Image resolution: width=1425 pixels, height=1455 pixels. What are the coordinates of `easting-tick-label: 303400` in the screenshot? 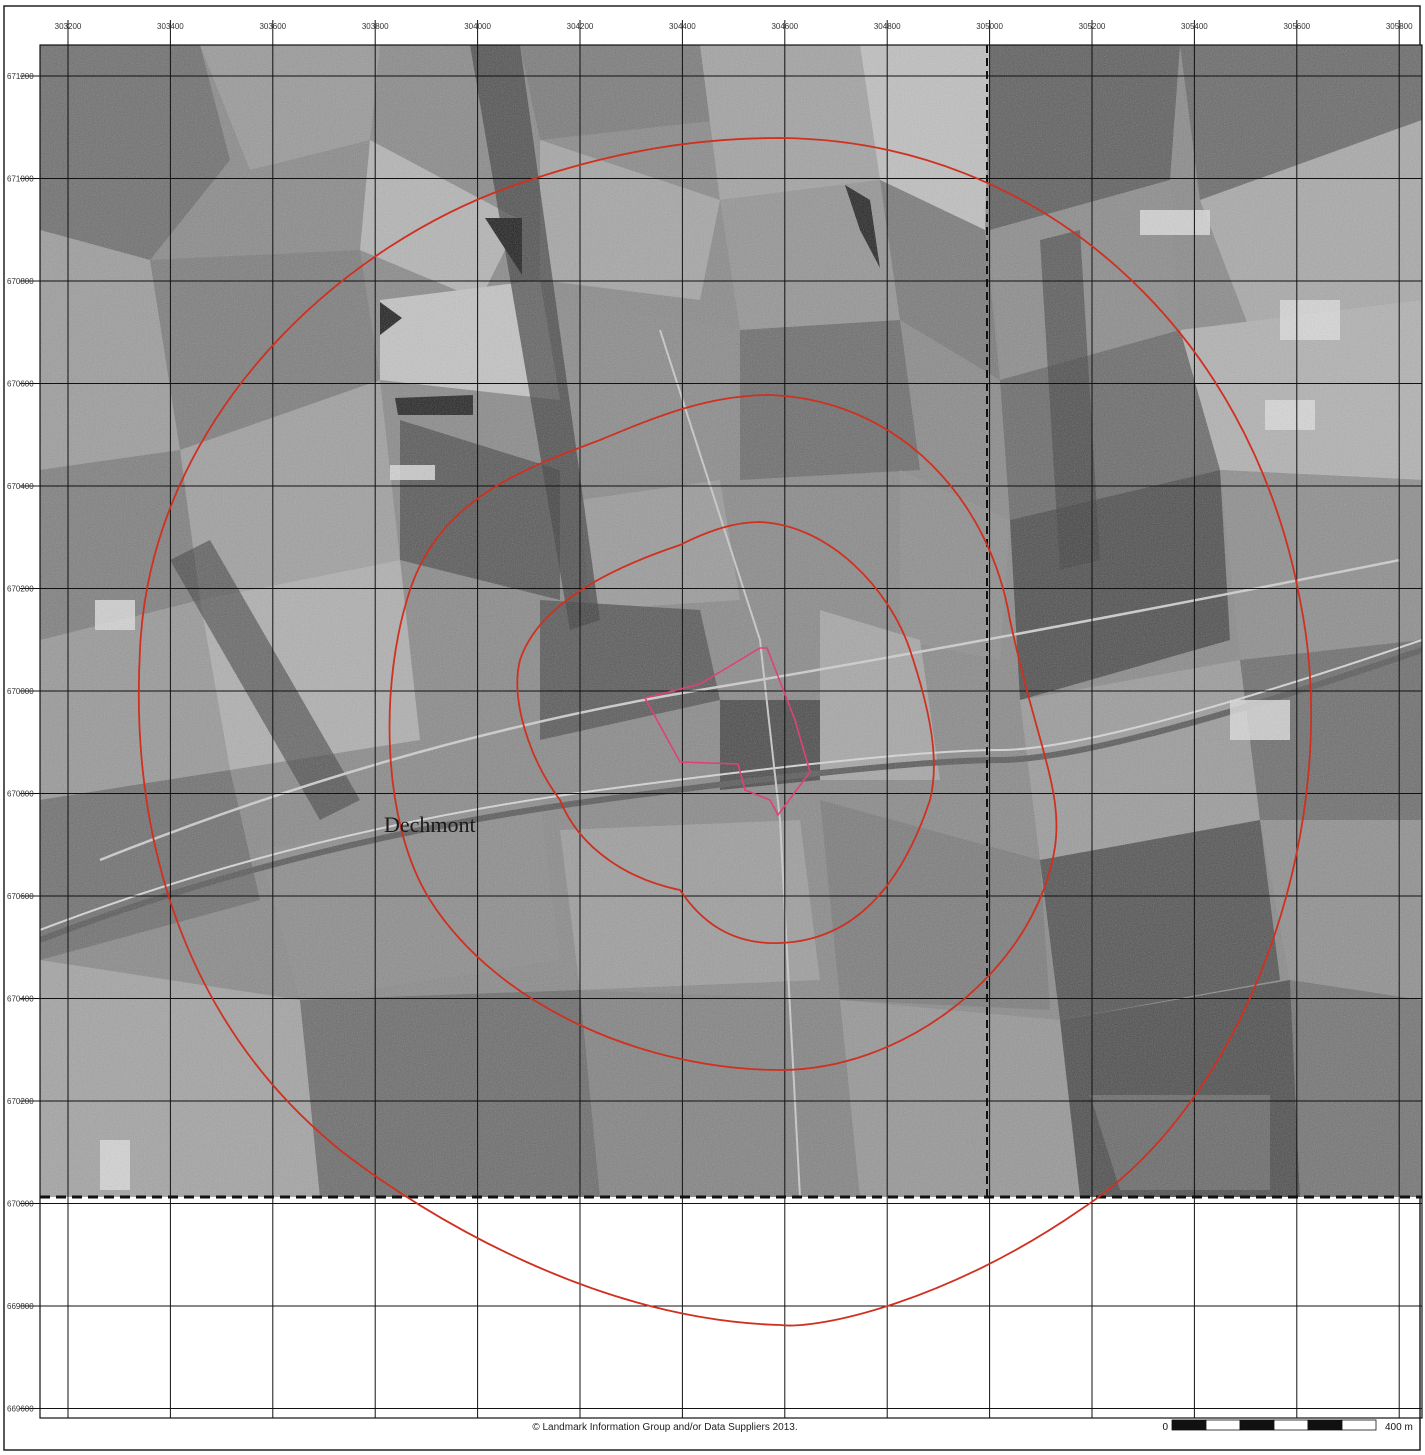 It's located at (170, 26).